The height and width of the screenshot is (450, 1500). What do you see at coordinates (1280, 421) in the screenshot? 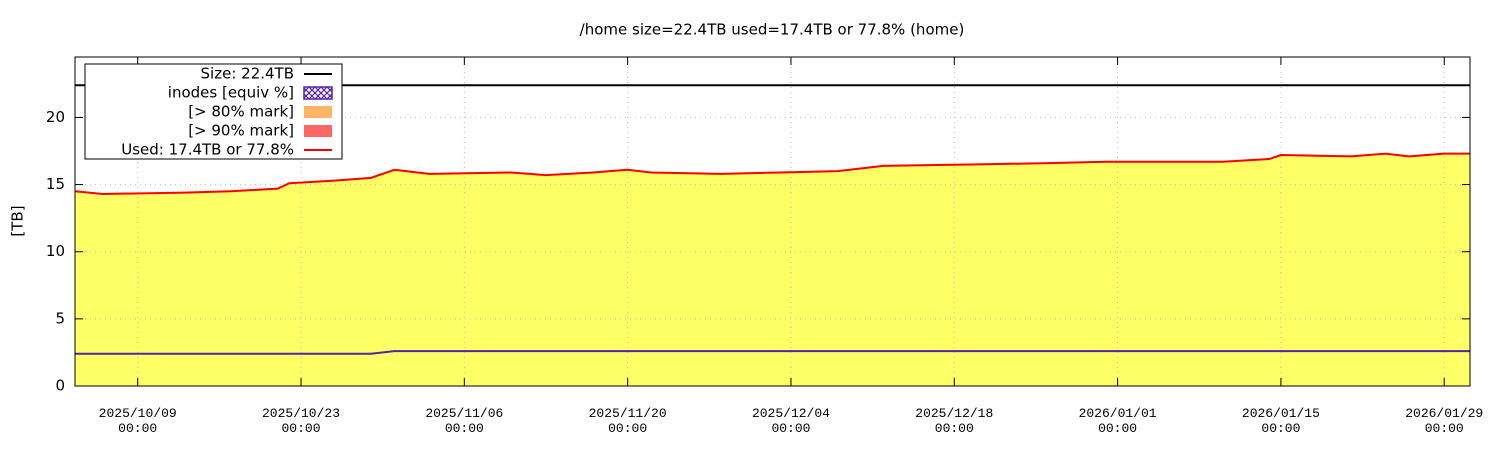
I see `x-tick-label: 2026/01/15 00:00` at bounding box center [1280, 421].